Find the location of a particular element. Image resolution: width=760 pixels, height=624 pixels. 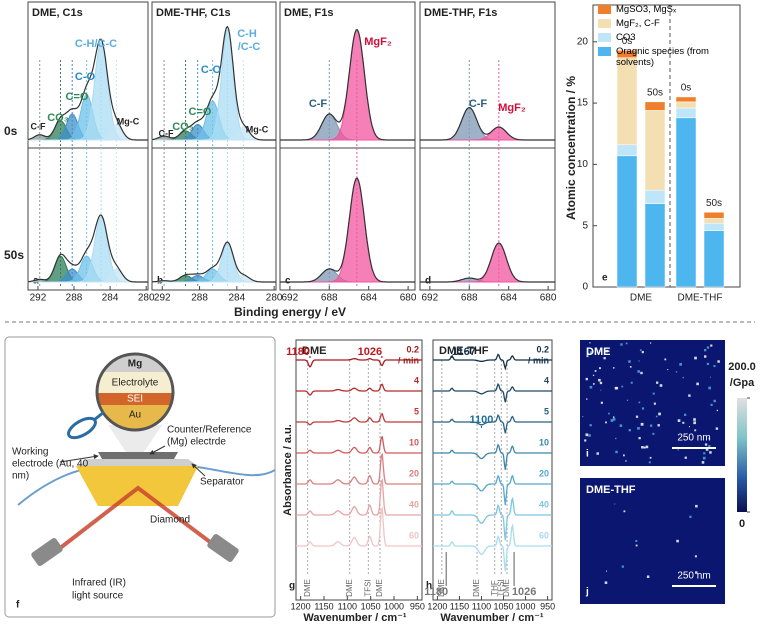

trace-label: 60 is located at coordinates (544, 535).